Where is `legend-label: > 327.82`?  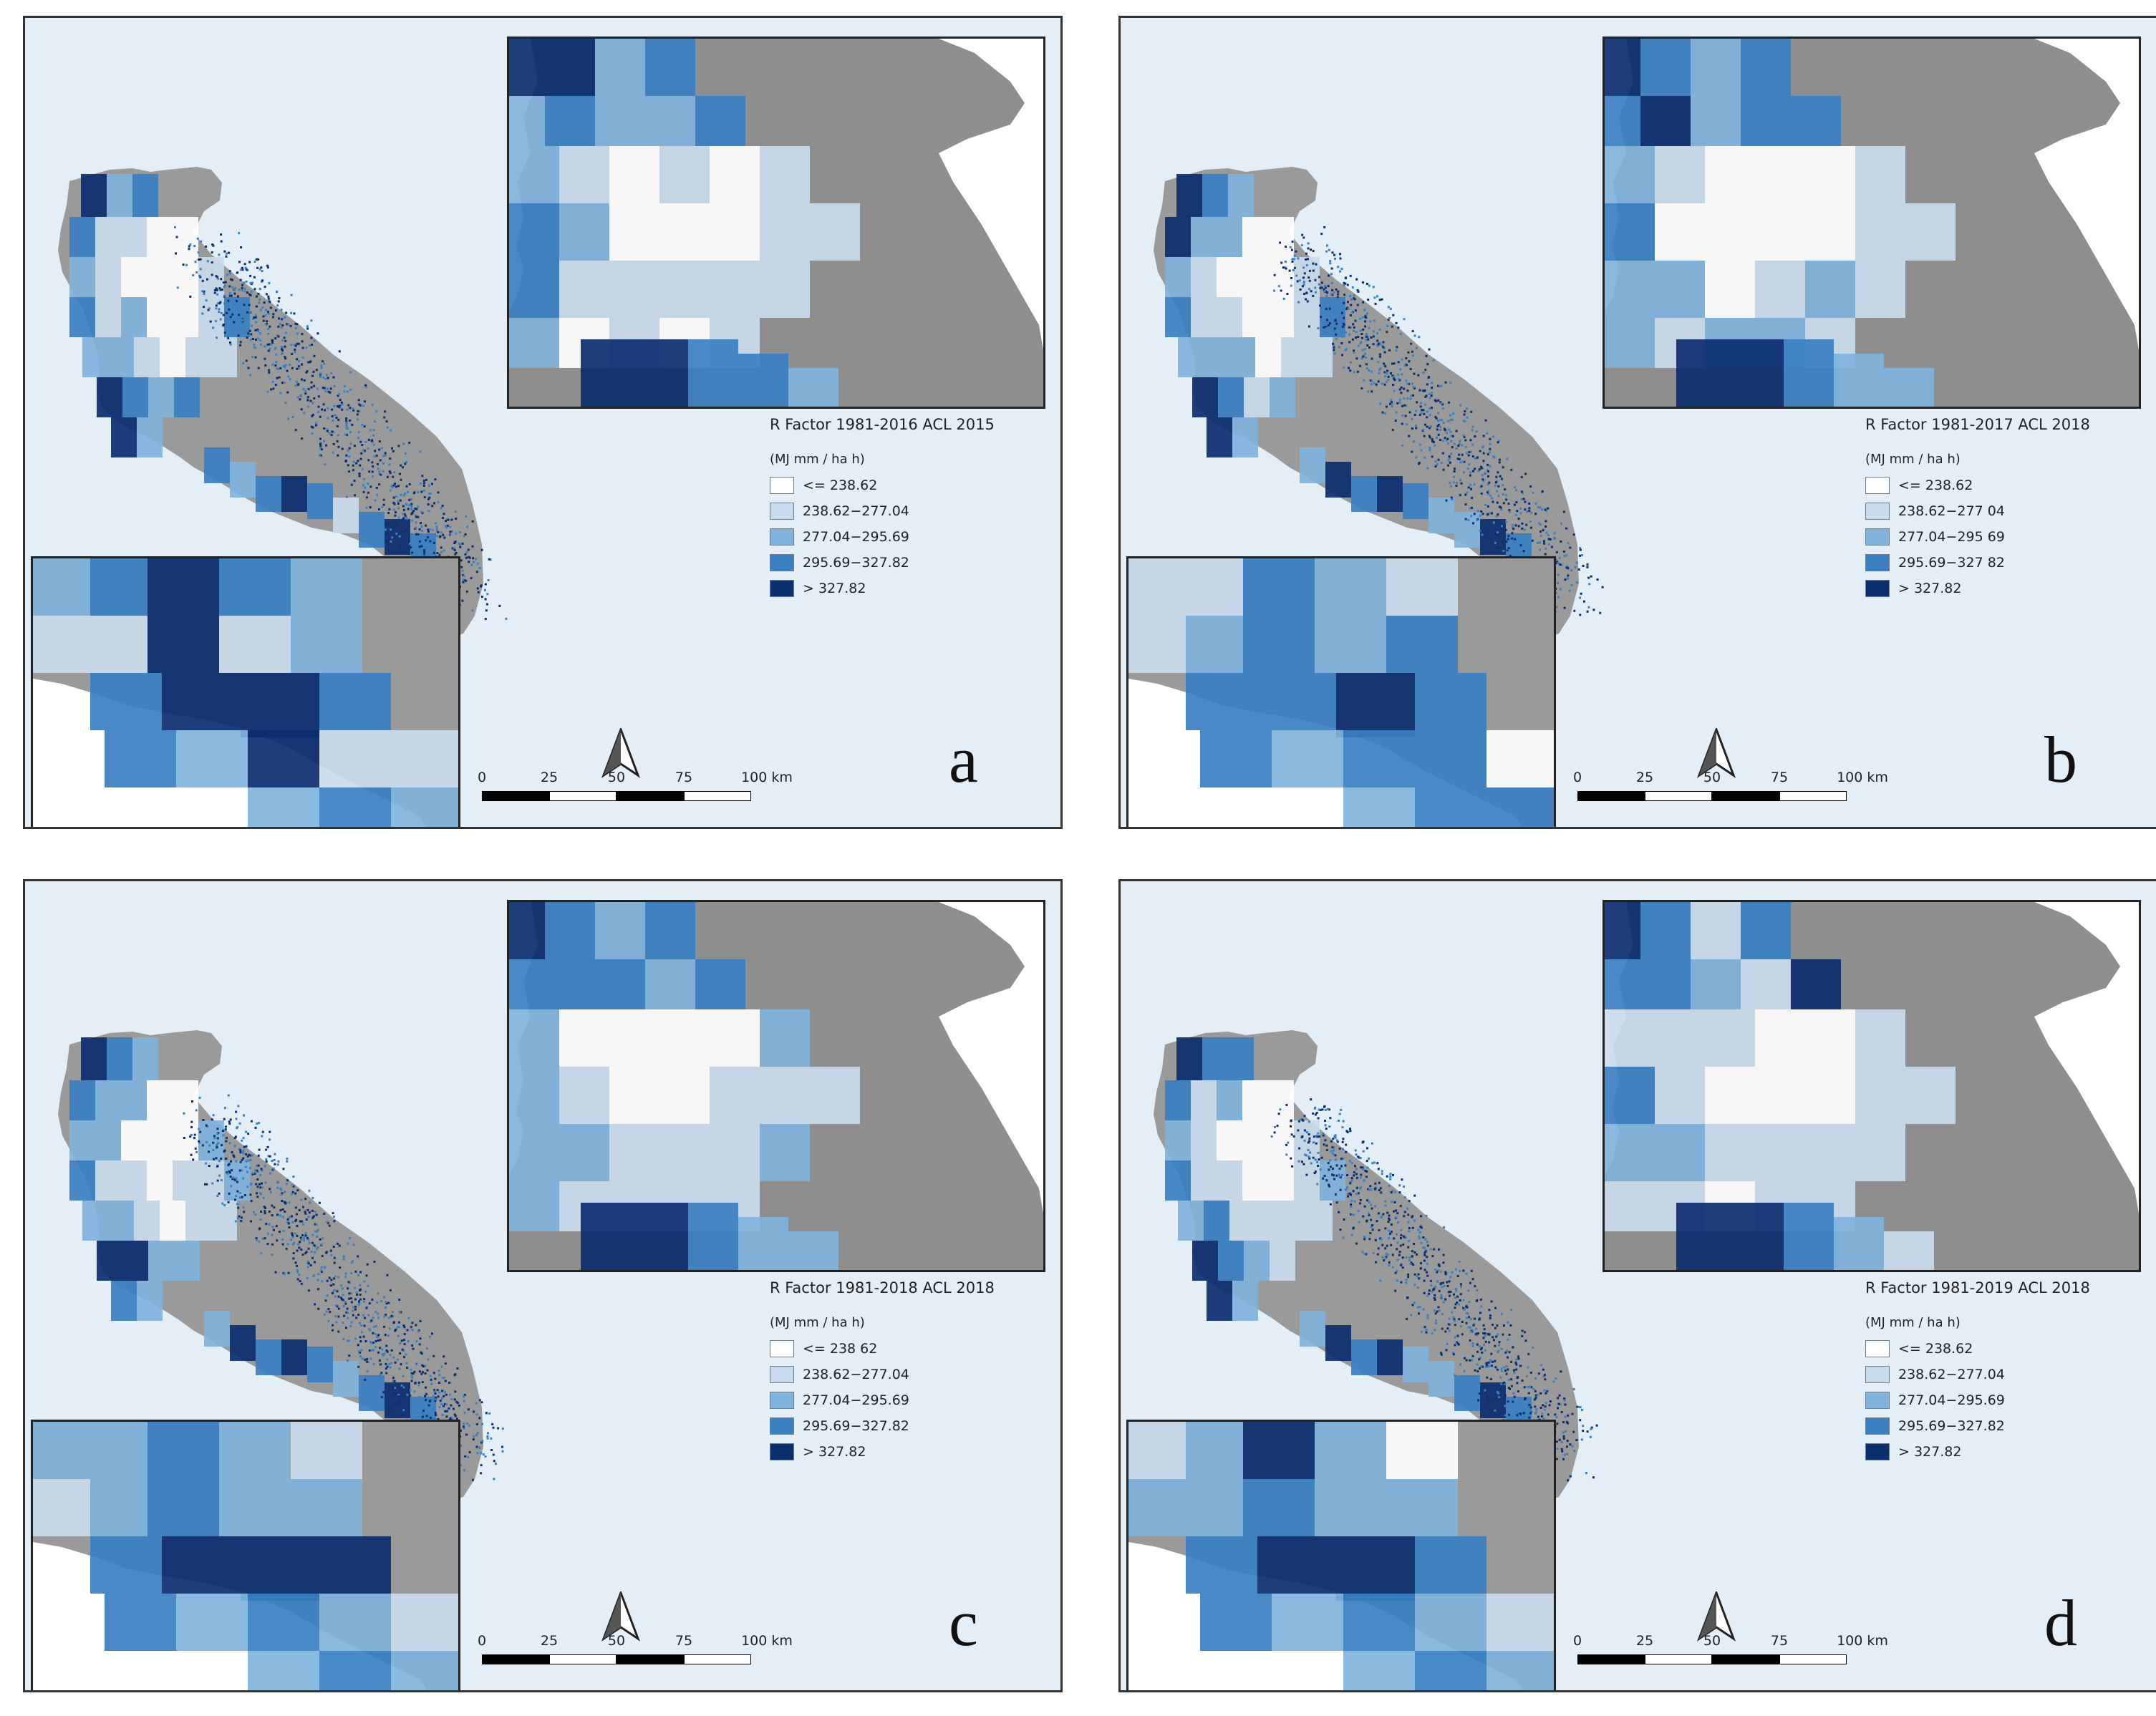
legend-label: > 327.82 is located at coordinates (834, 1452).